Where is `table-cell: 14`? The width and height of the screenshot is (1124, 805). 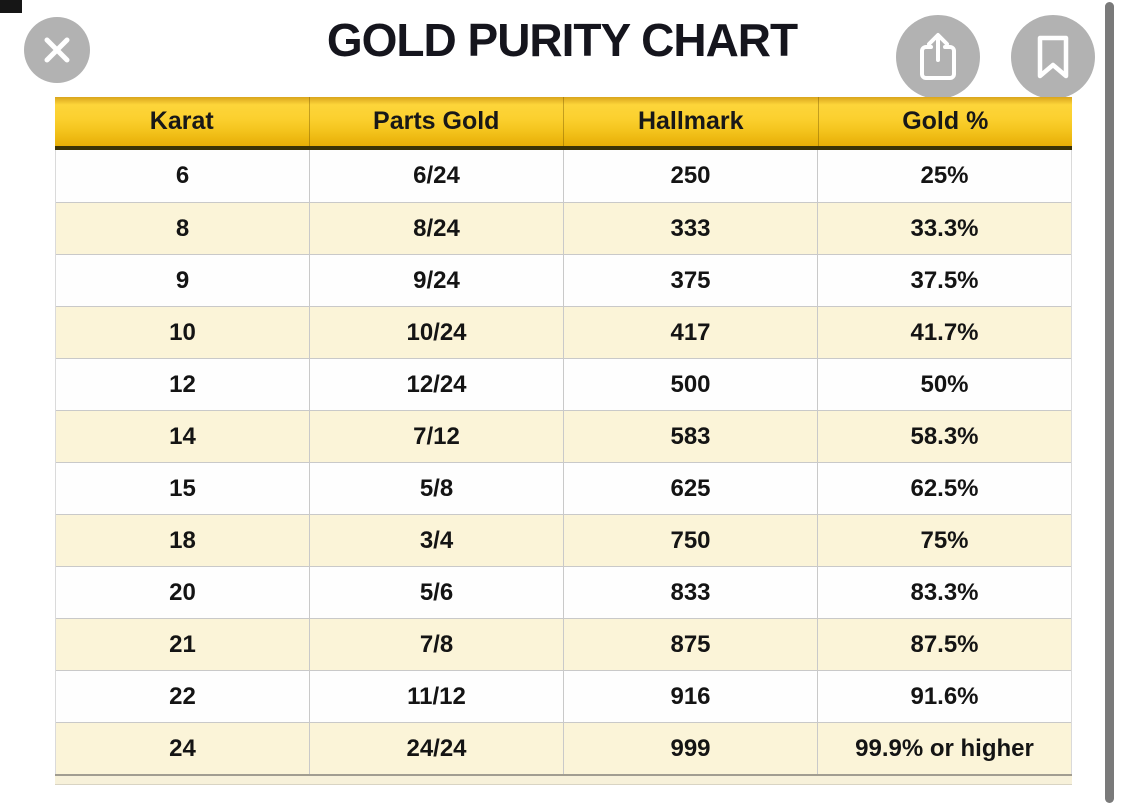 table-cell: 14 is located at coordinates (182, 436).